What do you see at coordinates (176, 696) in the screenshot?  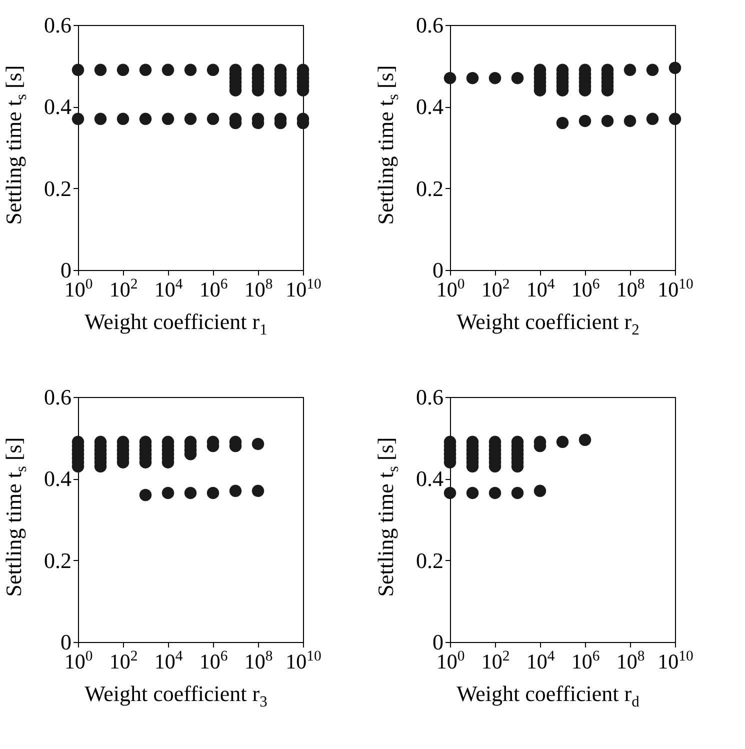 I see `x-axis-title: Weight coefficient r$_{3}$` at bounding box center [176, 696].